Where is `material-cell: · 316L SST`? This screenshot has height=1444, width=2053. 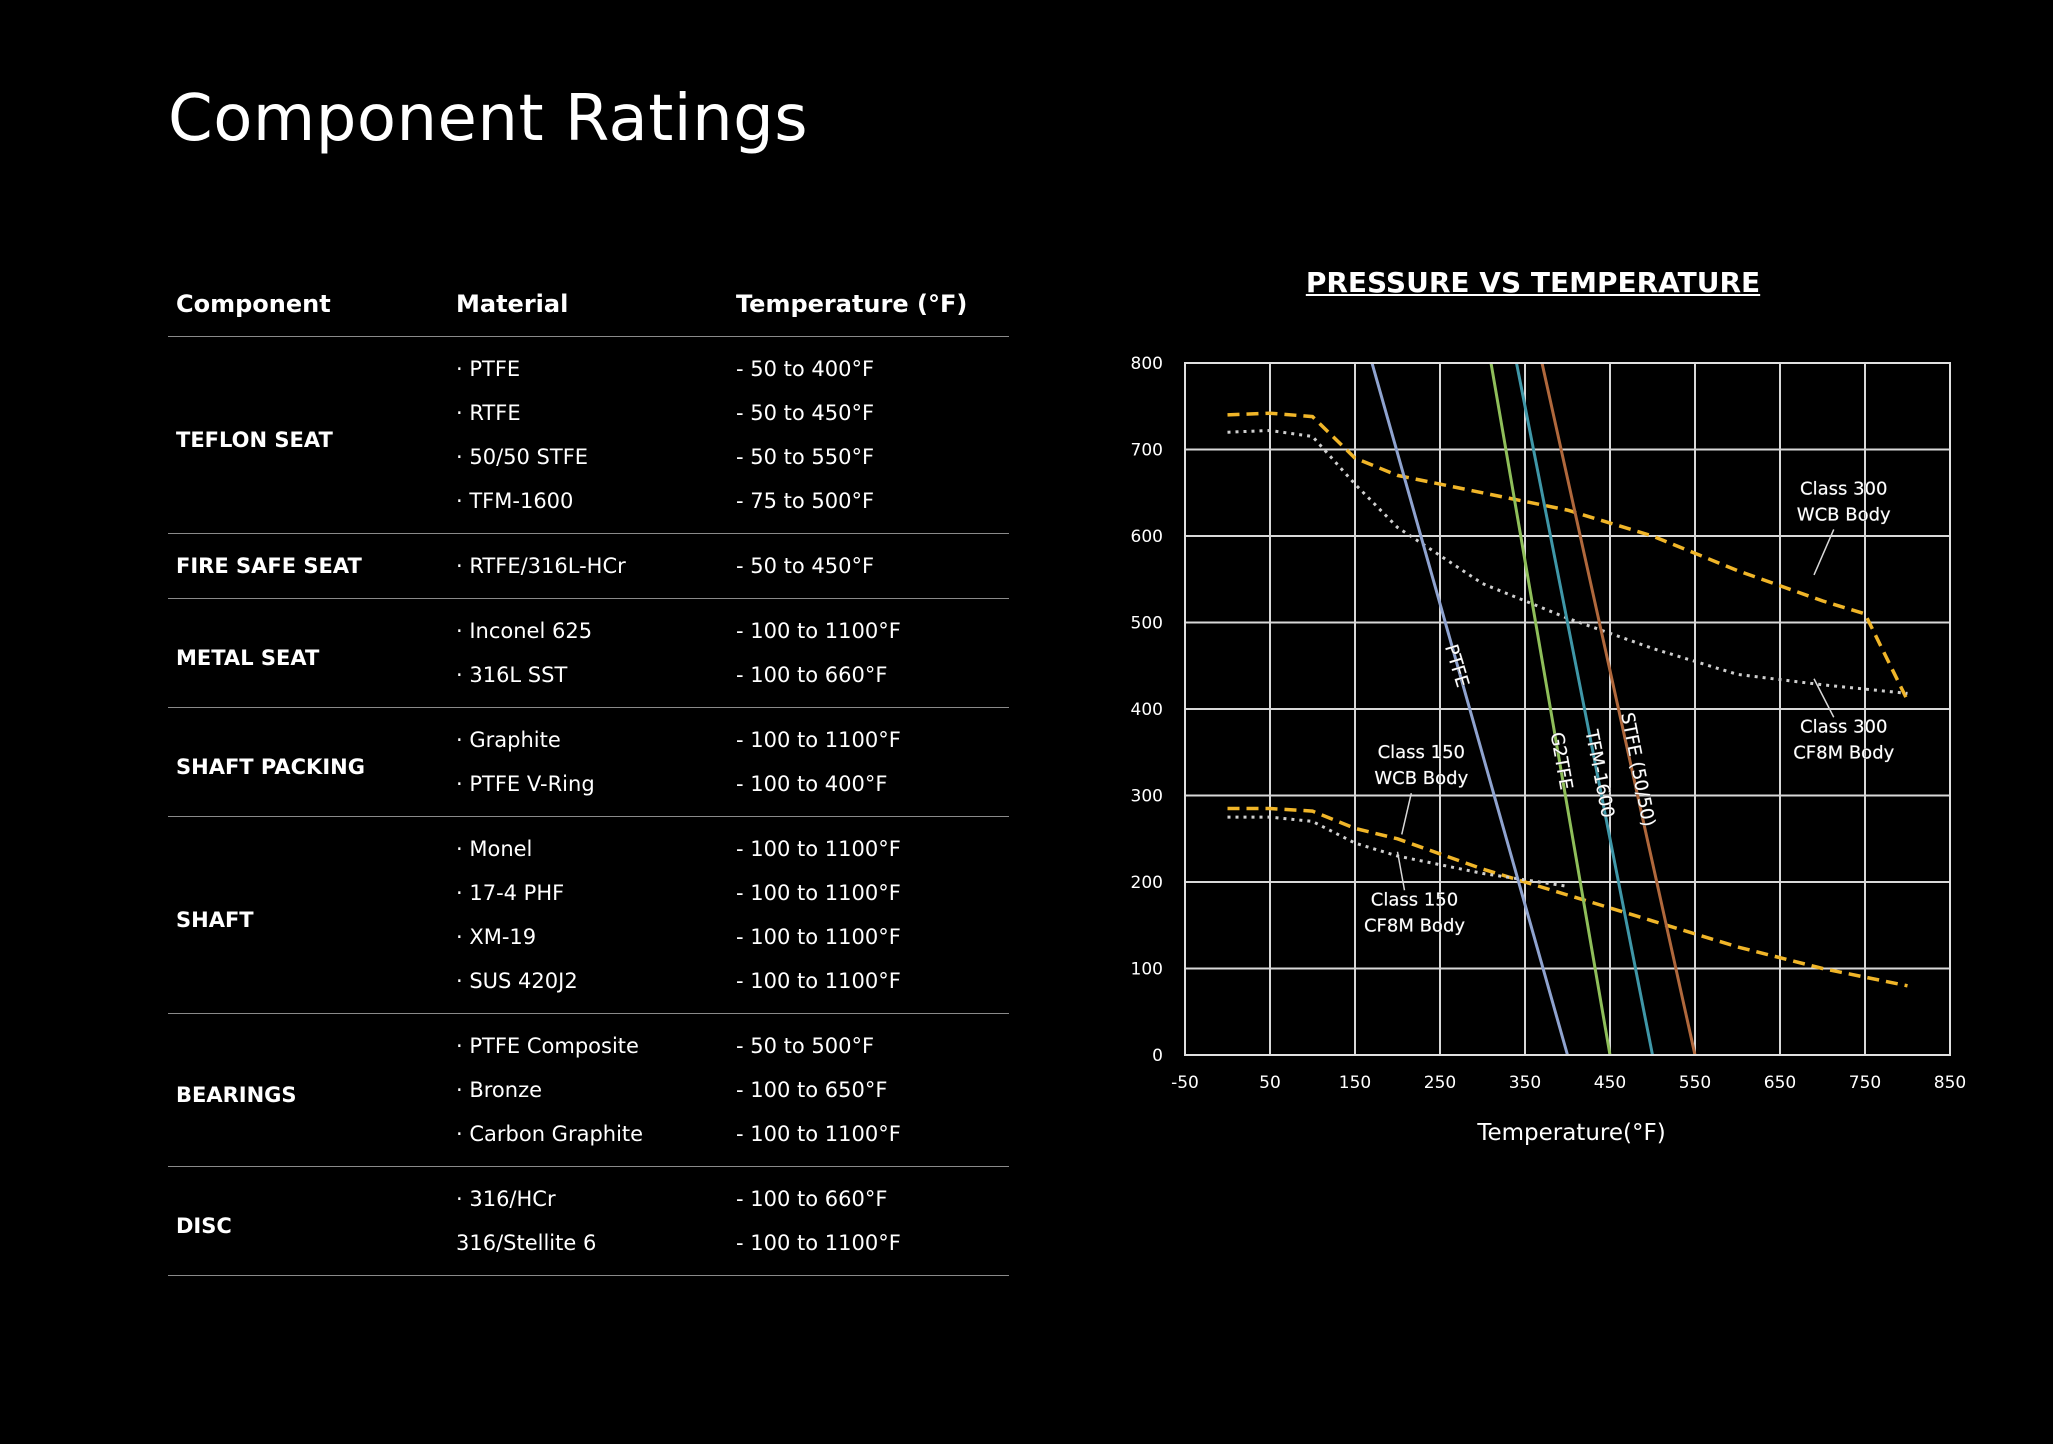
material-cell: · 316L SST is located at coordinates (512, 675).